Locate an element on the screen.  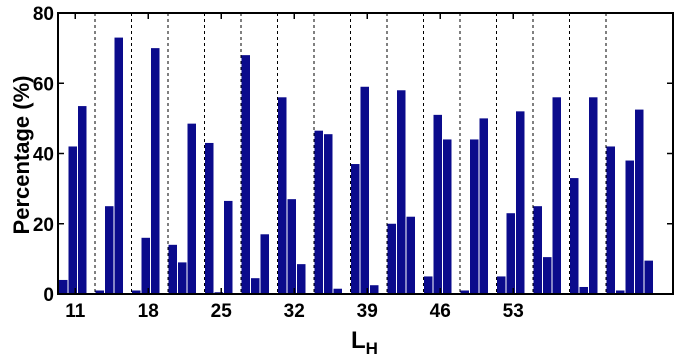
x-tick-label: 25 is located at coordinates (222, 311).